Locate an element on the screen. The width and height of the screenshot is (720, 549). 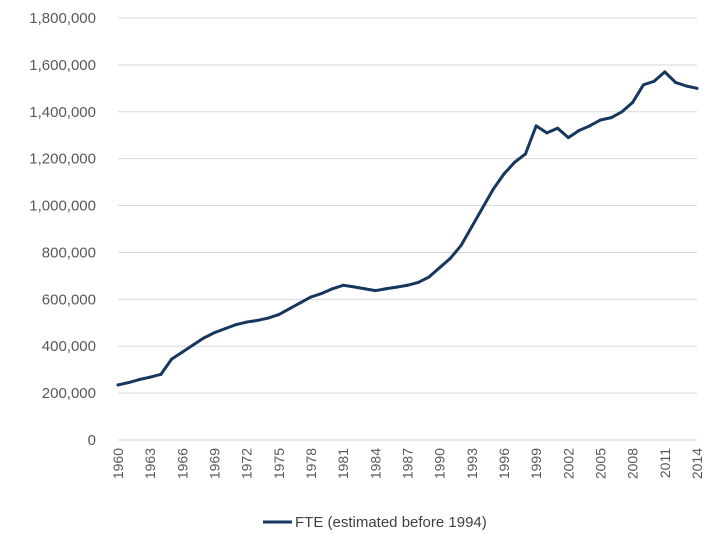
x-tick-label: 1990 is located at coordinates (440, 463).